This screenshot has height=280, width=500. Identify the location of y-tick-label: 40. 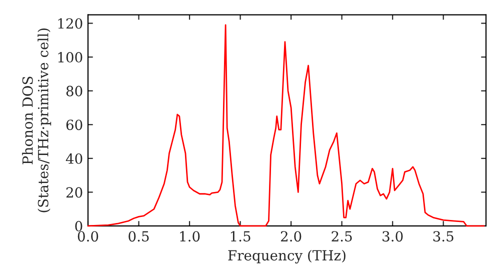
(74, 158).